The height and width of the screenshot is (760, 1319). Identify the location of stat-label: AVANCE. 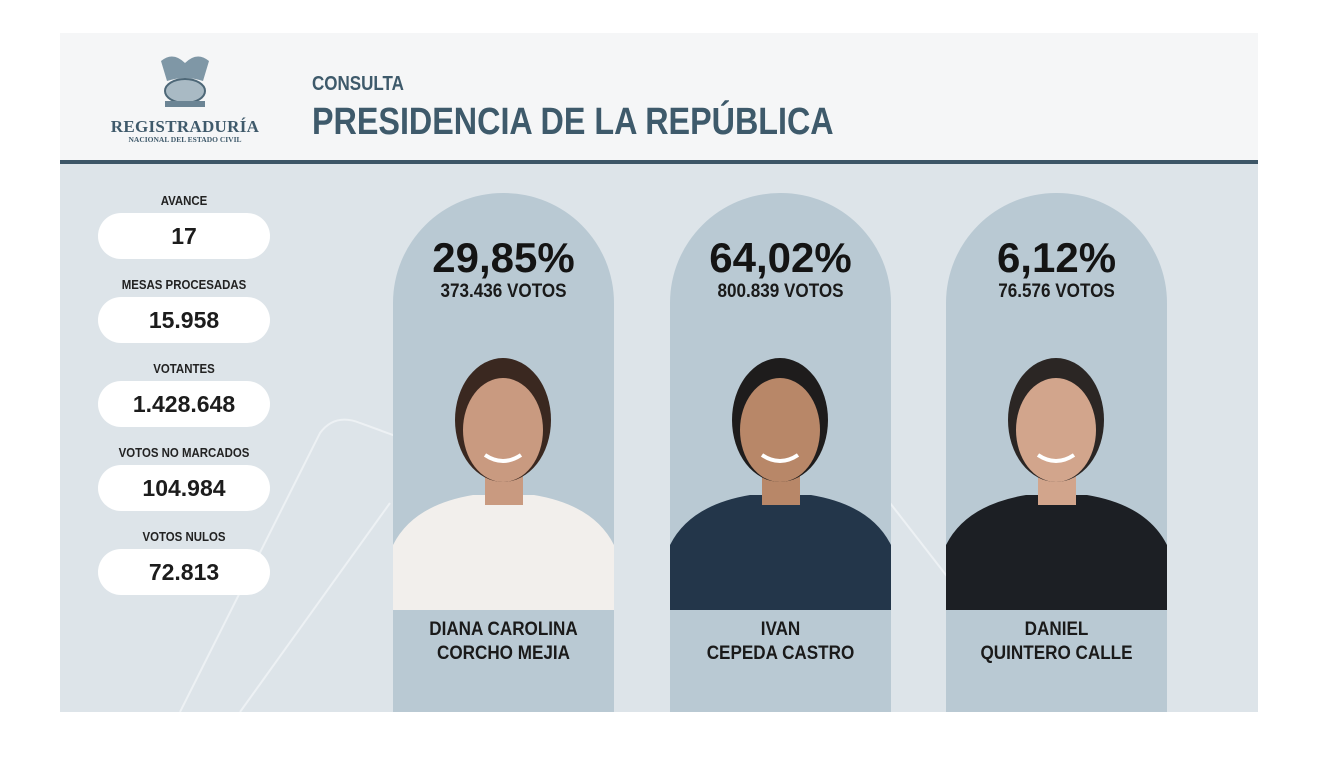
(184, 200).